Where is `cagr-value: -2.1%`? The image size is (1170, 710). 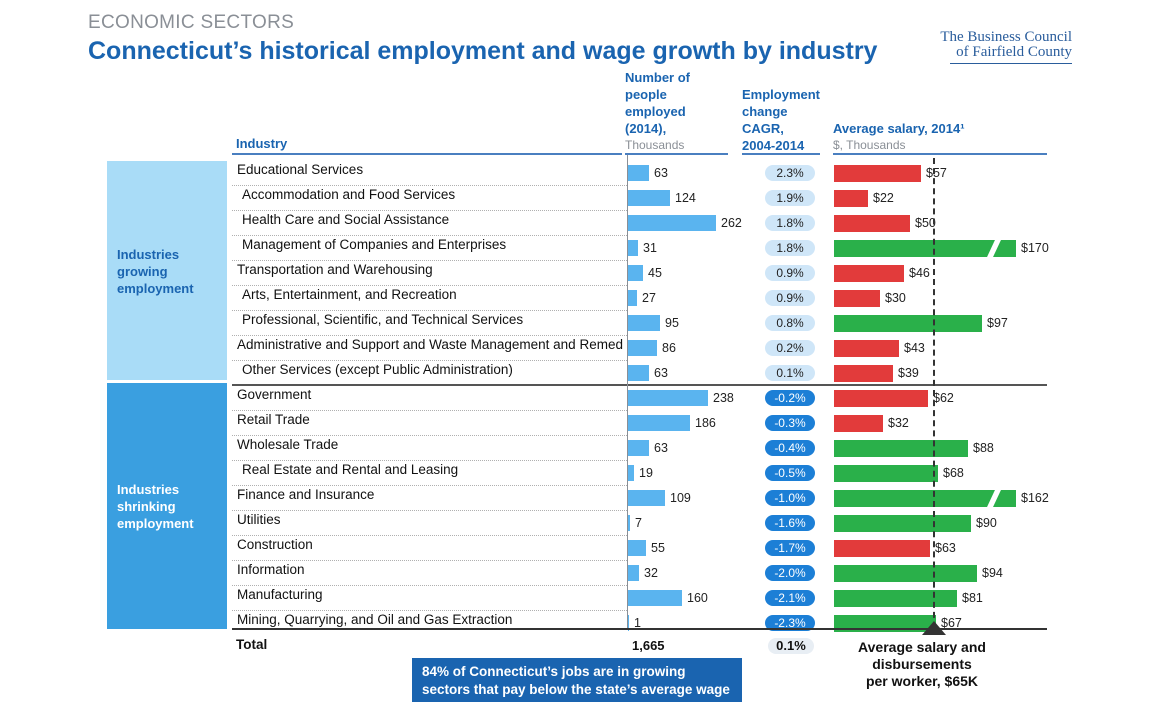
cagr-value: -2.1% is located at coordinates (790, 598).